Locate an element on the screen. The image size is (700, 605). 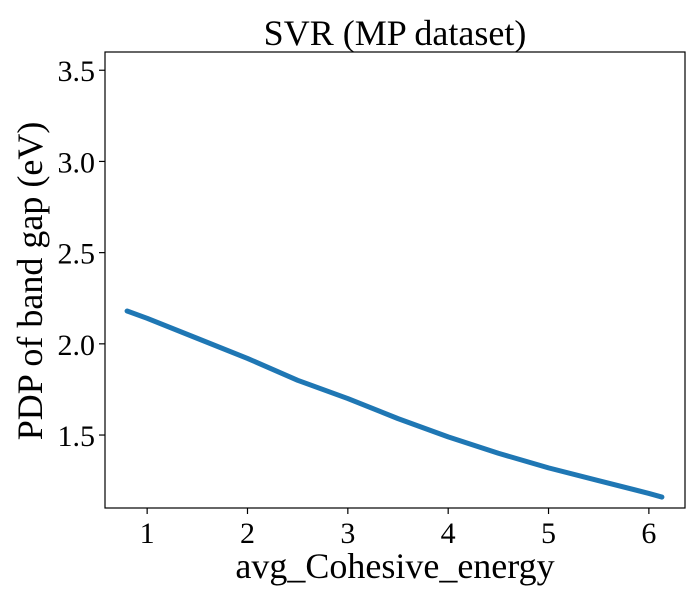
x-tick-label: 1 is located at coordinates (147, 533).